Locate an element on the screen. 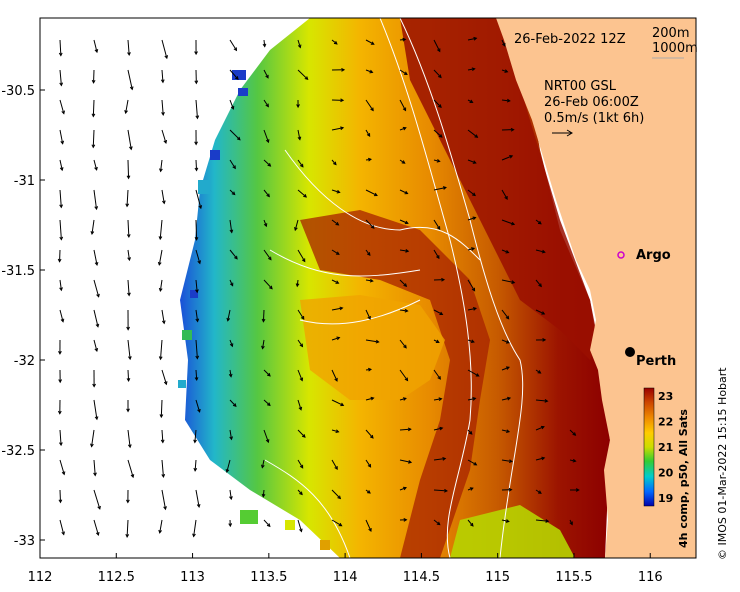 The height and width of the screenshot is (592, 740). green-coast-patch is located at coordinates (512, 531).